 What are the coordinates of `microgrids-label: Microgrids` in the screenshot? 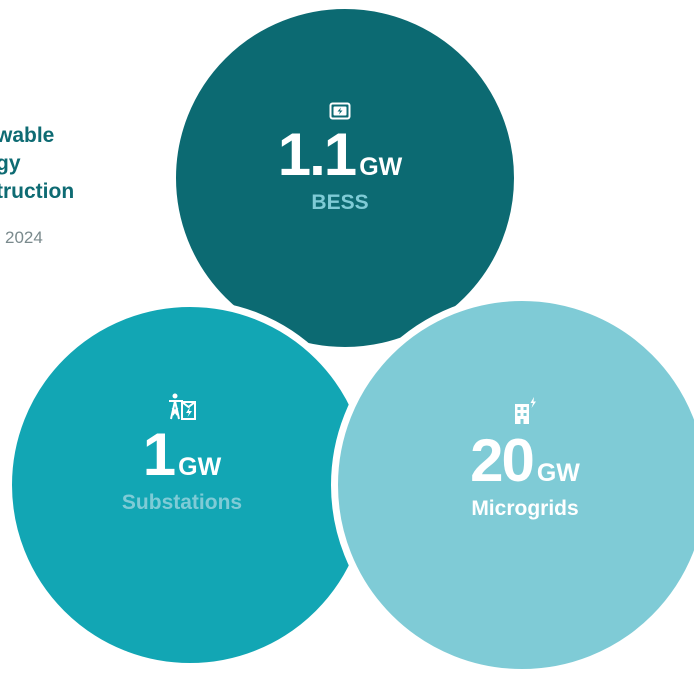 It's located at (525, 508).